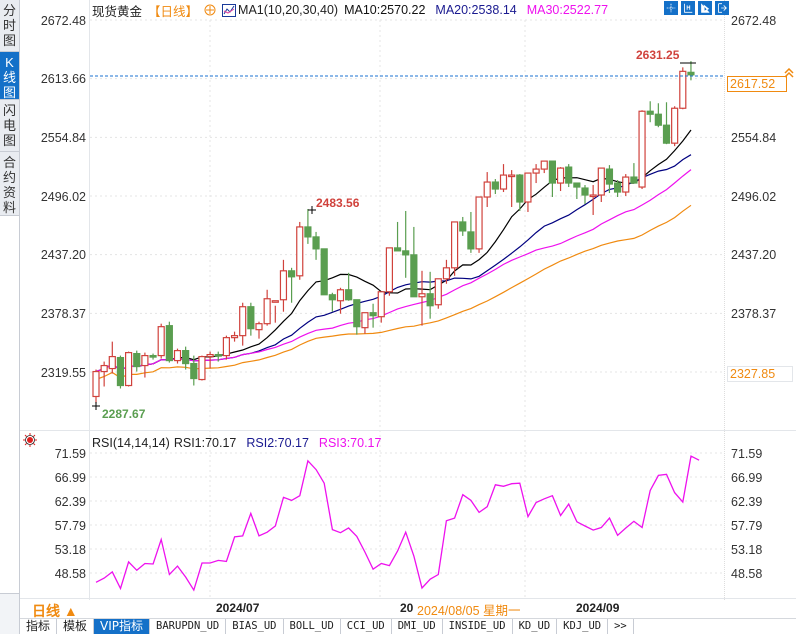  What do you see at coordinates (63, 373) in the screenshot?
I see `price-tick: 2319.55` at bounding box center [63, 373].